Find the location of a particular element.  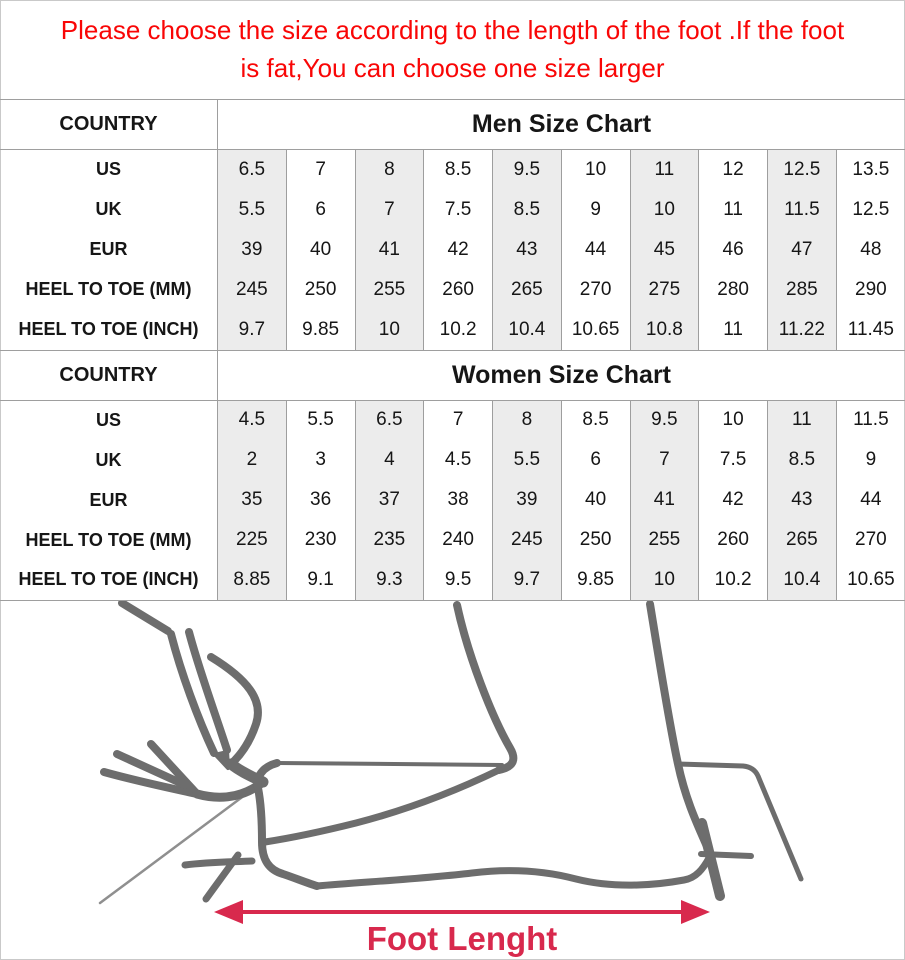

size-cell: 3 is located at coordinates (320, 460).